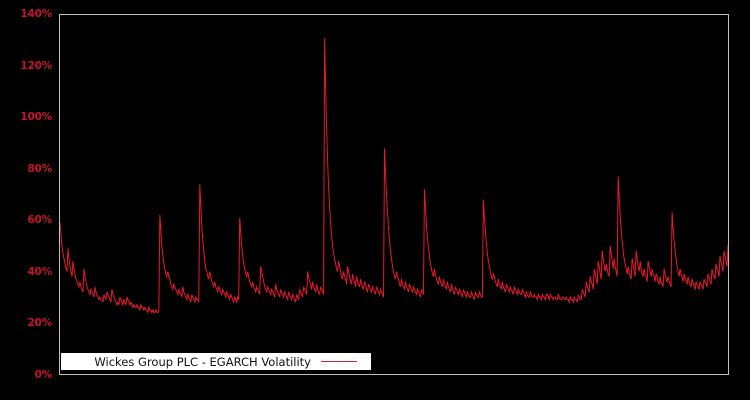  Describe the element at coordinates (39, 168) in the screenshot. I see `y-tick-label: 80%` at that location.